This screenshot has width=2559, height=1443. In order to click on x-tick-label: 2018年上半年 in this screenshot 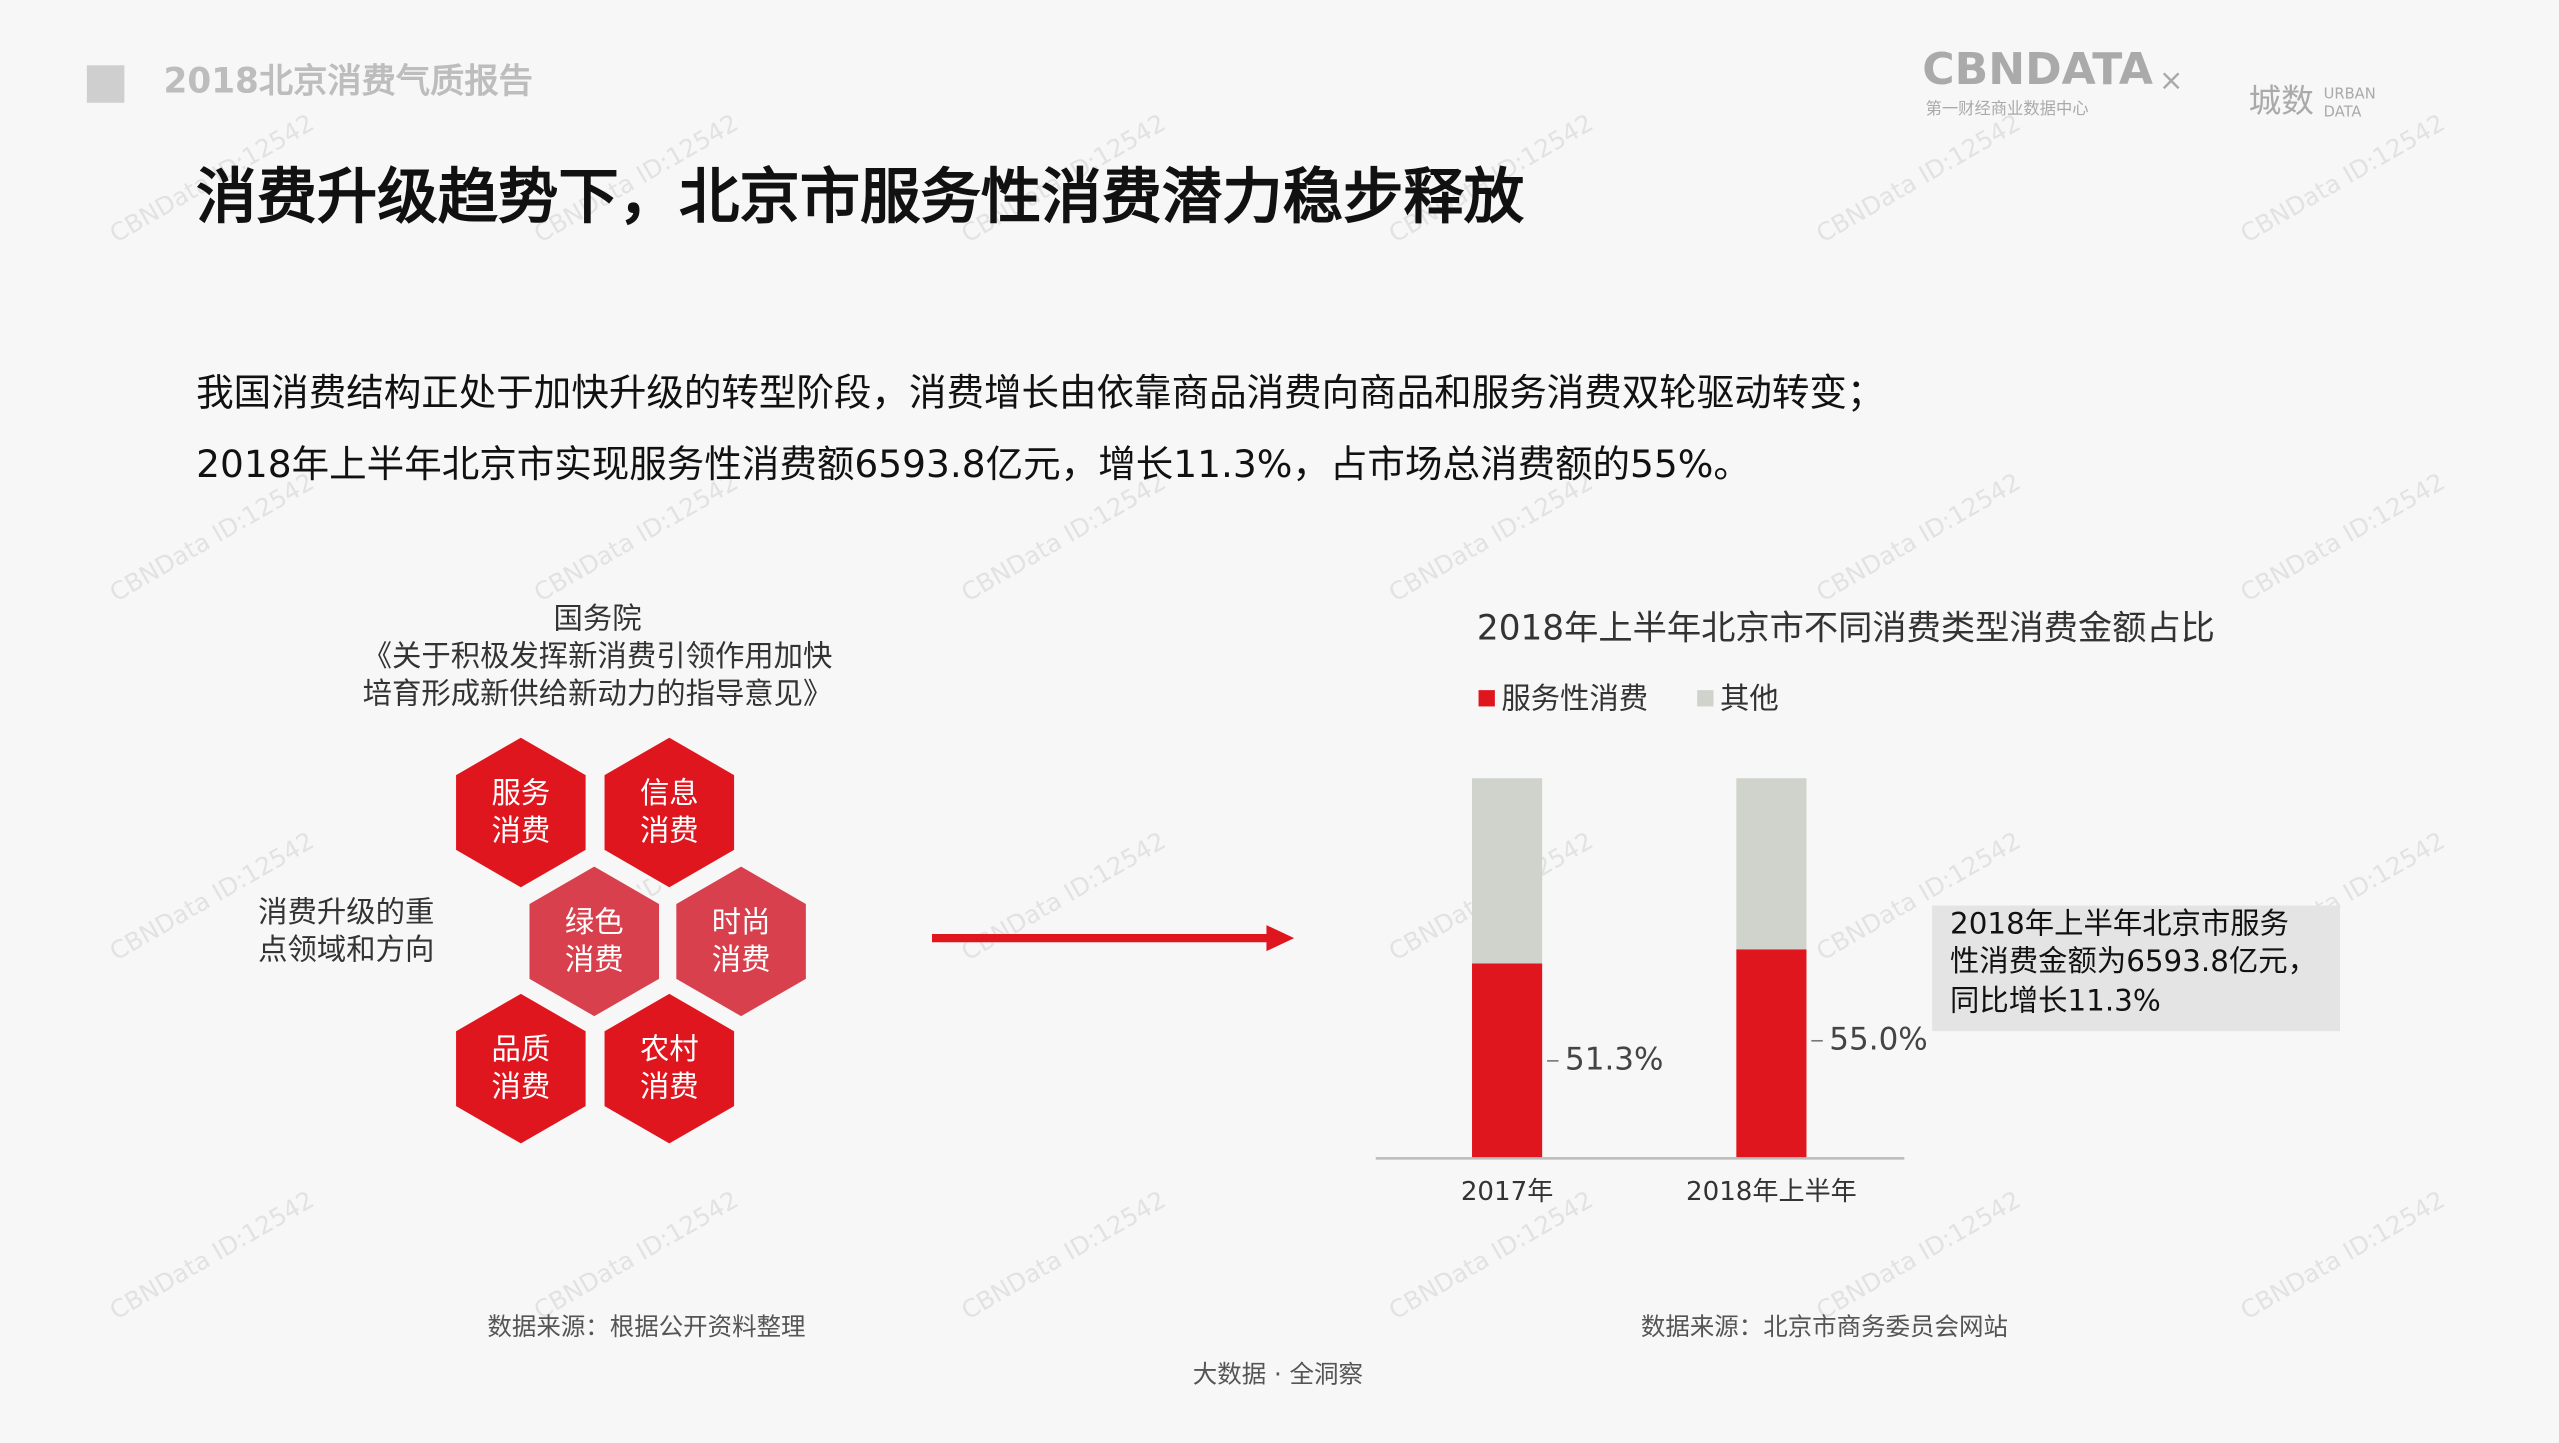, I will do `click(1771, 1192)`.